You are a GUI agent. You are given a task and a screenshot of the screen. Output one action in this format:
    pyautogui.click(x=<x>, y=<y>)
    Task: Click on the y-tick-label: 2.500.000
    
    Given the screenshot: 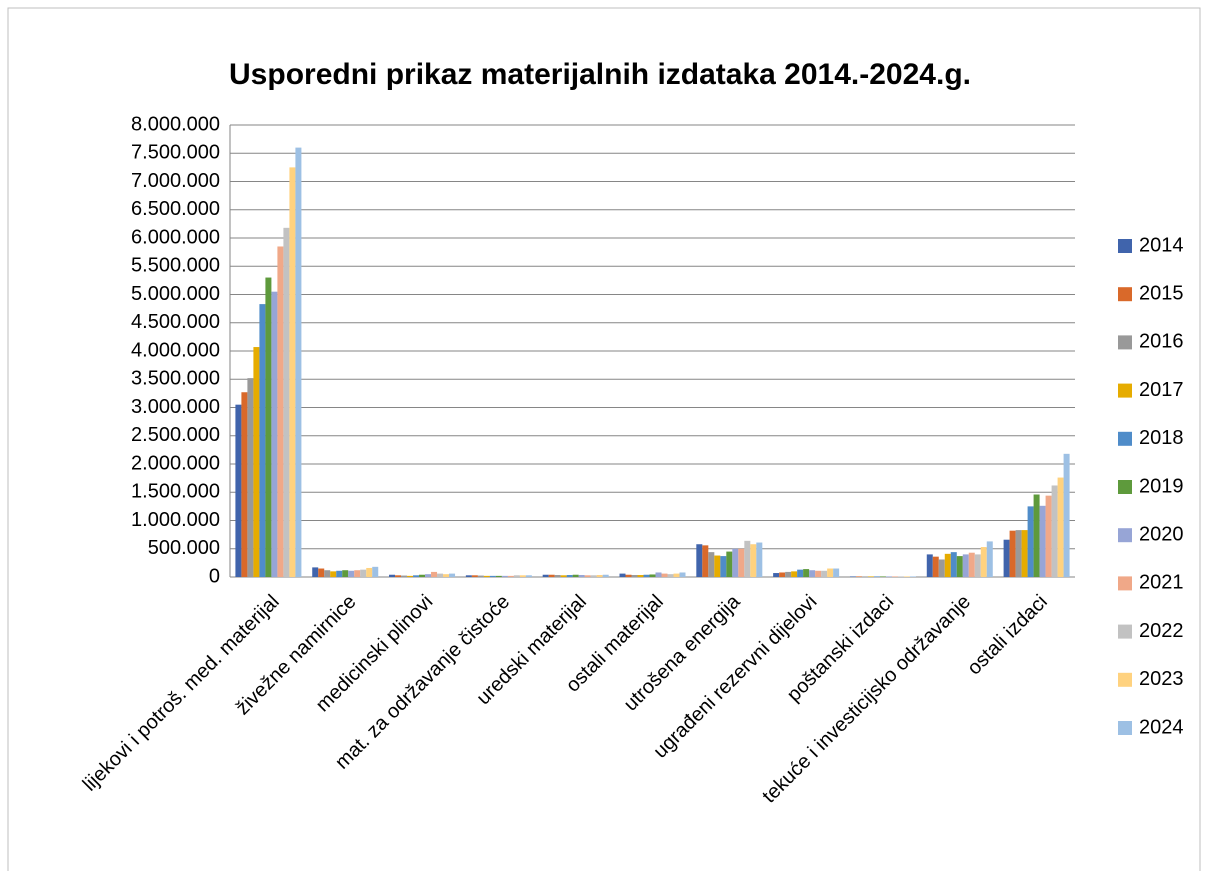 What is the action you would take?
    pyautogui.click(x=175, y=435)
    